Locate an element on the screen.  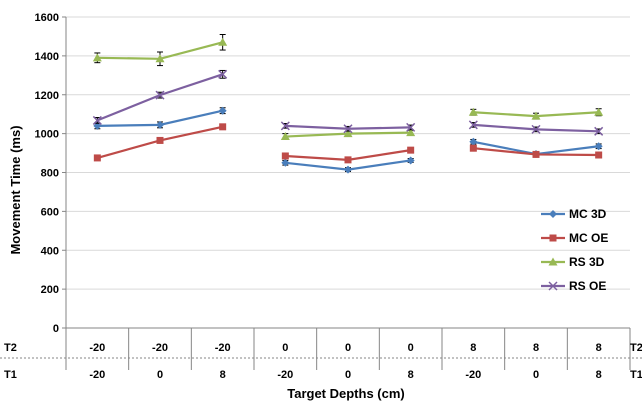
legend-item: RS 3D is located at coordinates (573, 262).